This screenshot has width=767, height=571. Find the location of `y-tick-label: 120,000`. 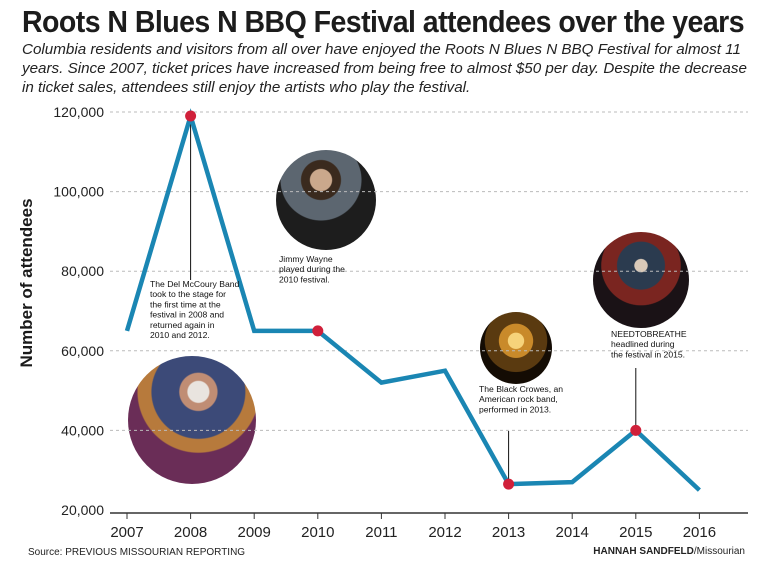

y-tick-label: 120,000 is located at coordinates (78, 112).